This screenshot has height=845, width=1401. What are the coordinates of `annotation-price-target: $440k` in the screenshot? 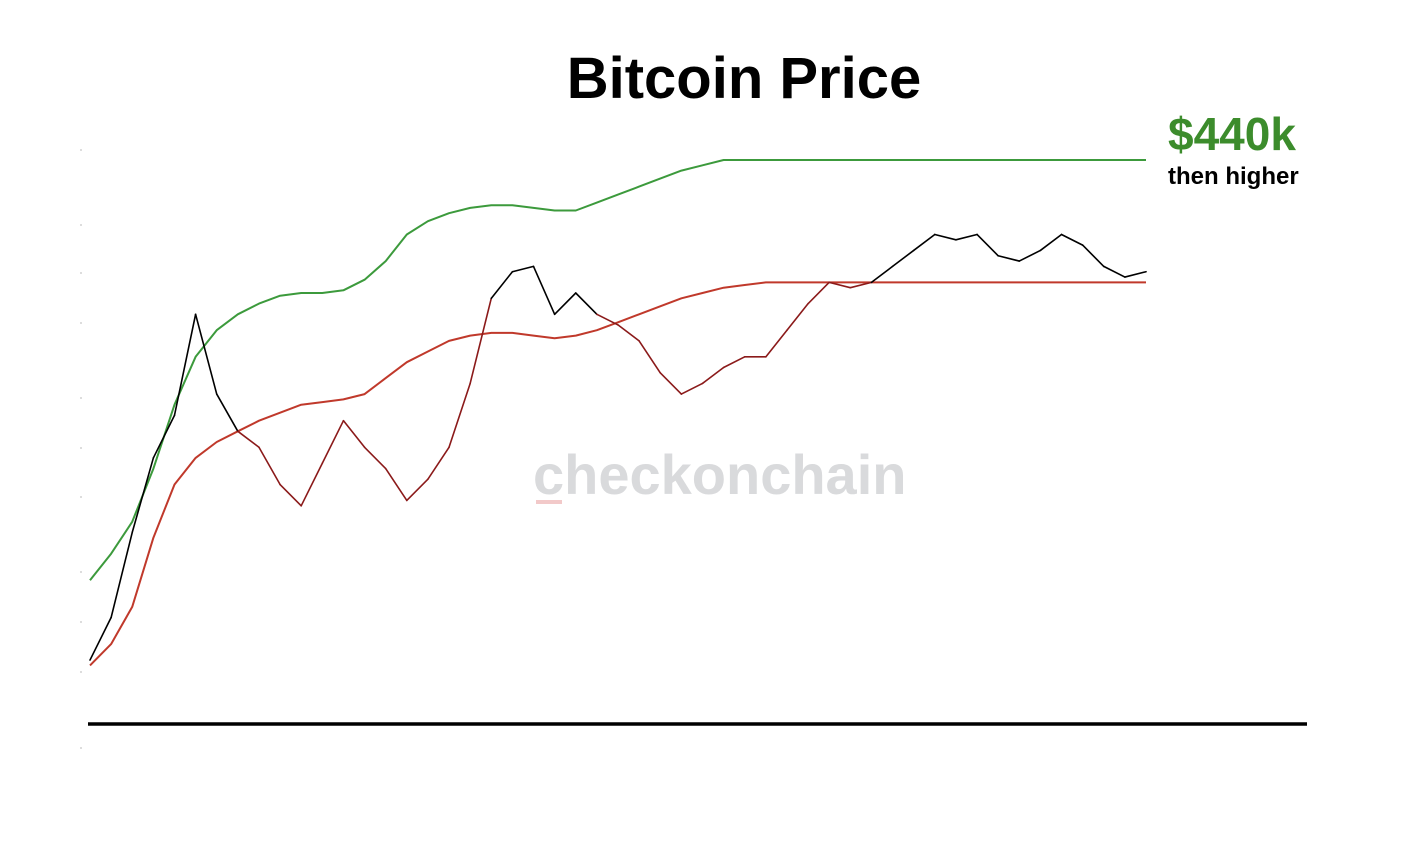 It's located at (1232, 134).